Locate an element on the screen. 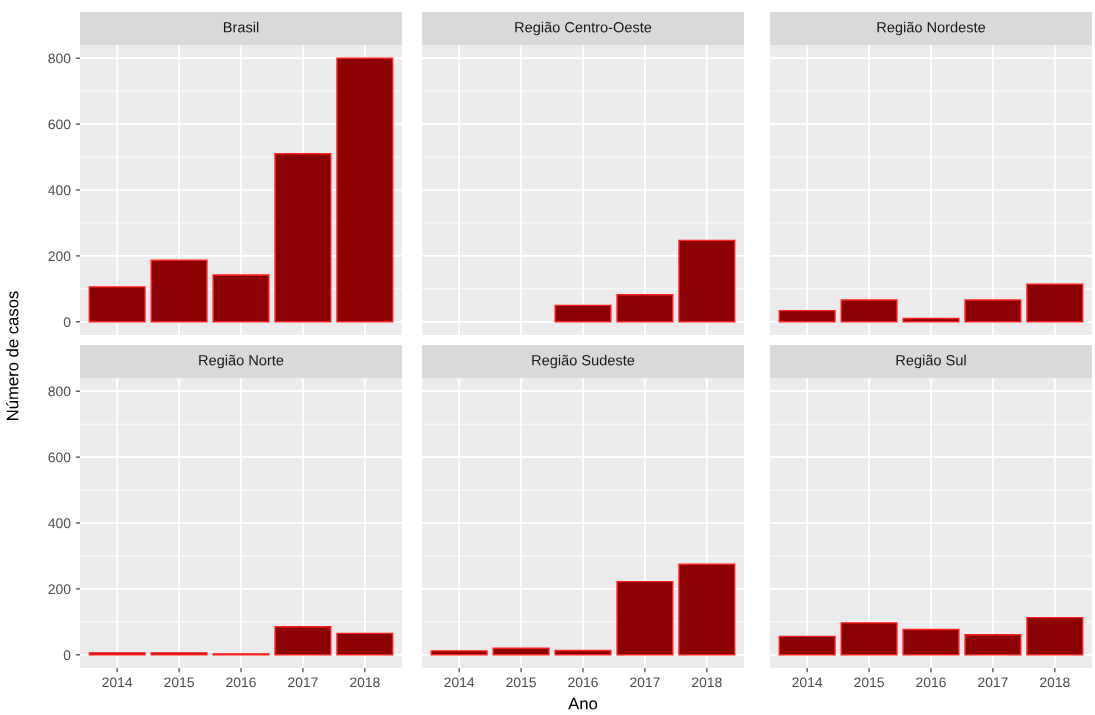 This screenshot has height=715, width=1095. chart-title: Região Sul is located at coordinates (931, 361).